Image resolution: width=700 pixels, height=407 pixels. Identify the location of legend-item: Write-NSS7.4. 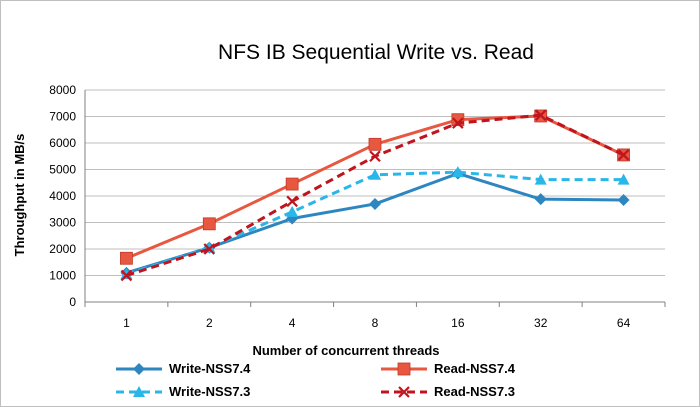
(183, 368).